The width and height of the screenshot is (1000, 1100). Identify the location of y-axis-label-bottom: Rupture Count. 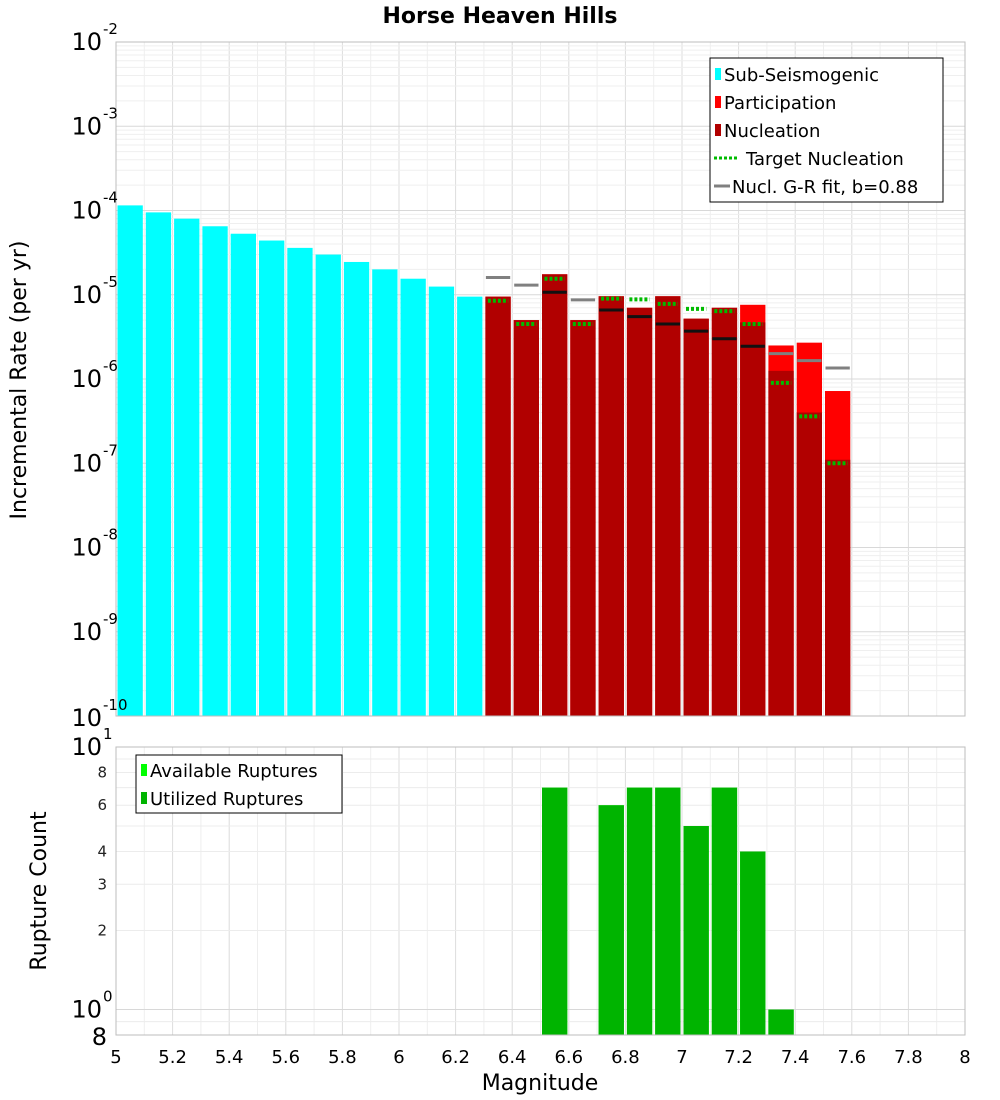
(39, 891).